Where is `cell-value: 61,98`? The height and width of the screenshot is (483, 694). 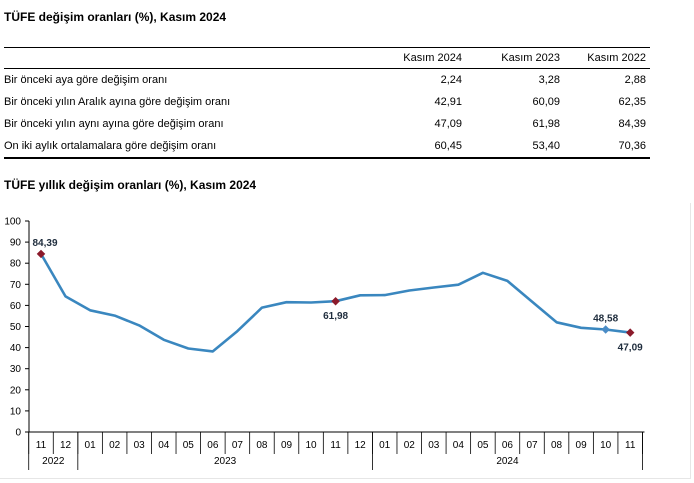
cell-value: 61,98 is located at coordinates (546, 124).